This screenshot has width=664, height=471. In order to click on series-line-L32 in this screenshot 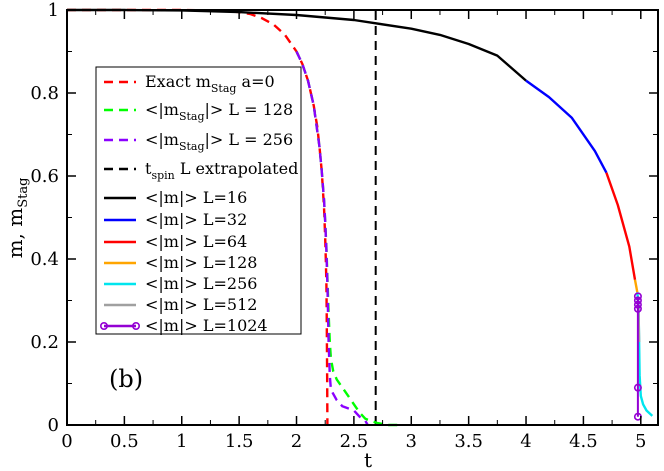, I will do `click(566, 126)`.